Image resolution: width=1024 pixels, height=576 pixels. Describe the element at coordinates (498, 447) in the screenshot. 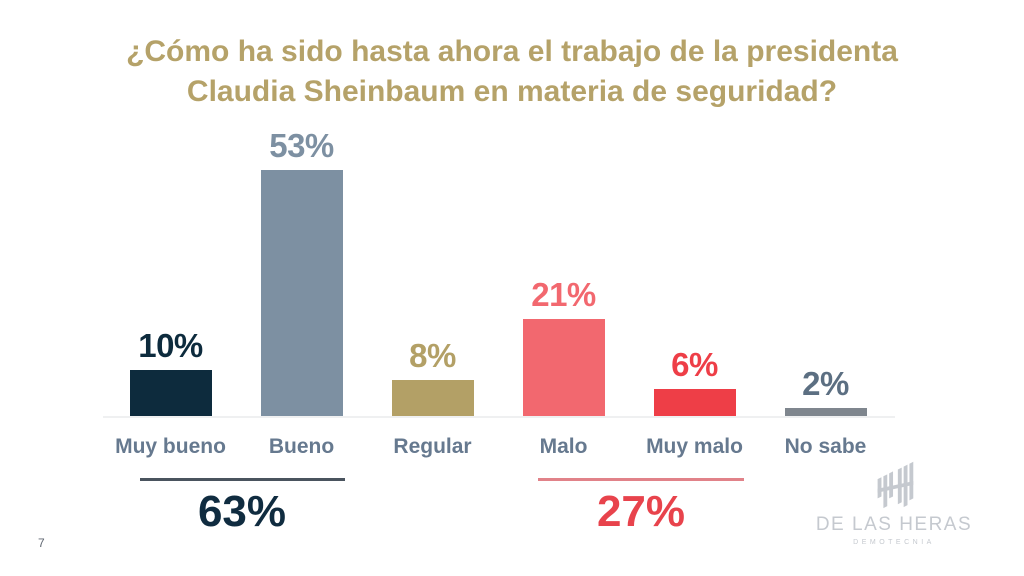

I see `category-axis: Muy bueno Bueno Regular Malo Muy malo No sabe` at that location.